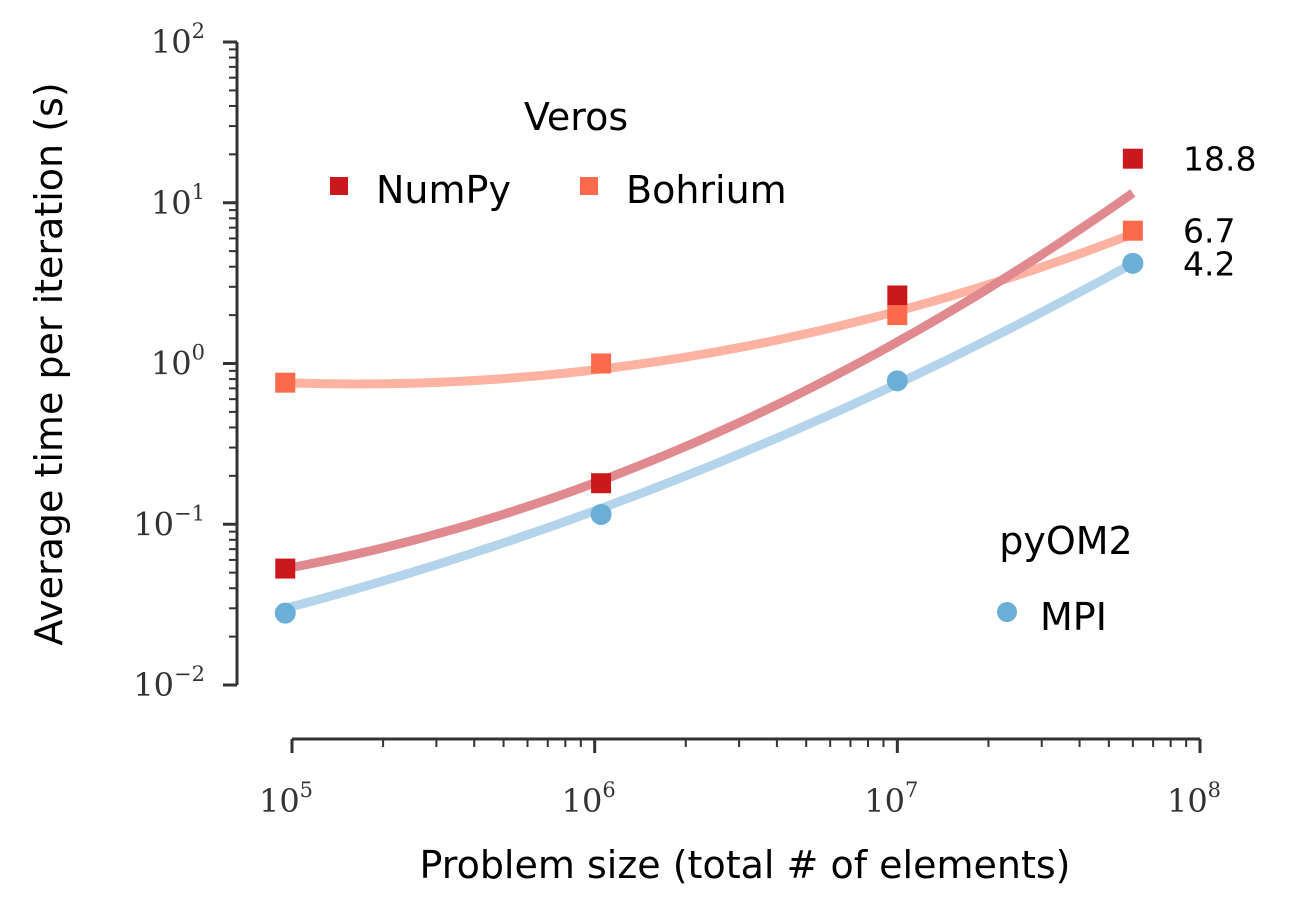 The width and height of the screenshot is (1296, 919). Describe the element at coordinates (1209, 263) in the screenshot. I see `end-label-mpi: 4.2` at that location.